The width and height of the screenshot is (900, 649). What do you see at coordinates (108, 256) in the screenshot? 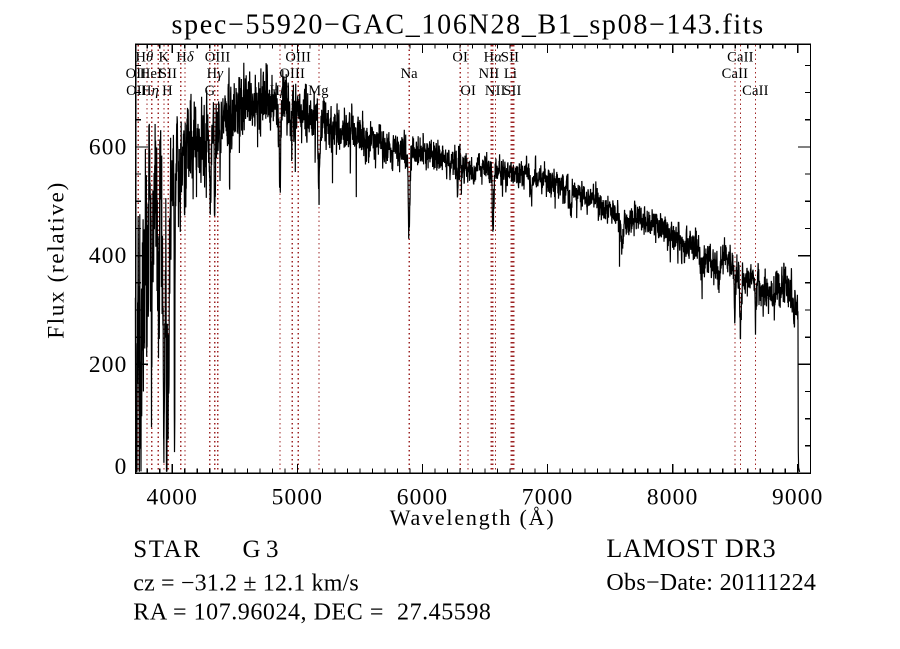
I see `svg-text: 400` at bounding box center [108, 256].